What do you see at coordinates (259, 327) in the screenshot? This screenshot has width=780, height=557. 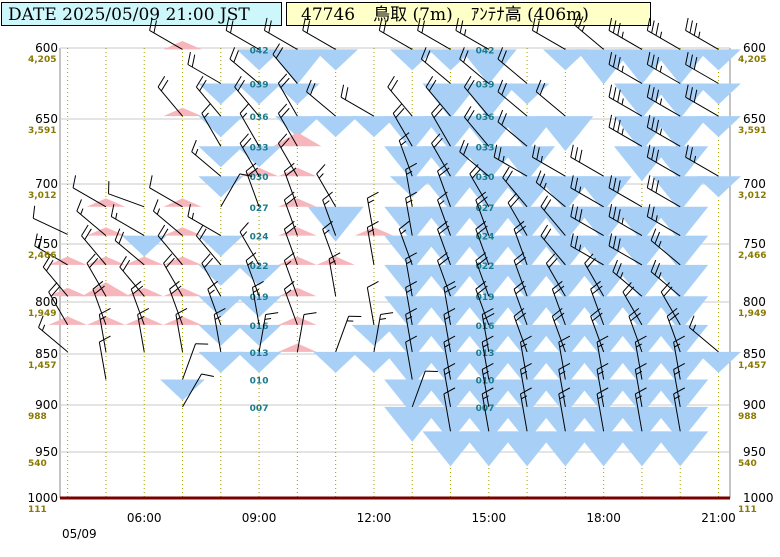 I see `height-level-label: 016` at bounding box center [259, 327].